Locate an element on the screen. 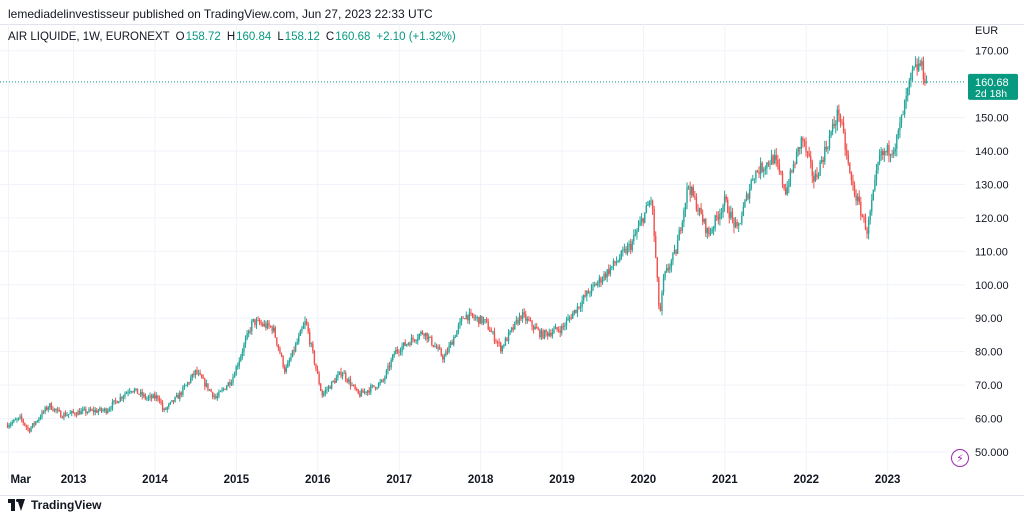  price-tick-label: 140.00 is located at coordinates (992, 152).